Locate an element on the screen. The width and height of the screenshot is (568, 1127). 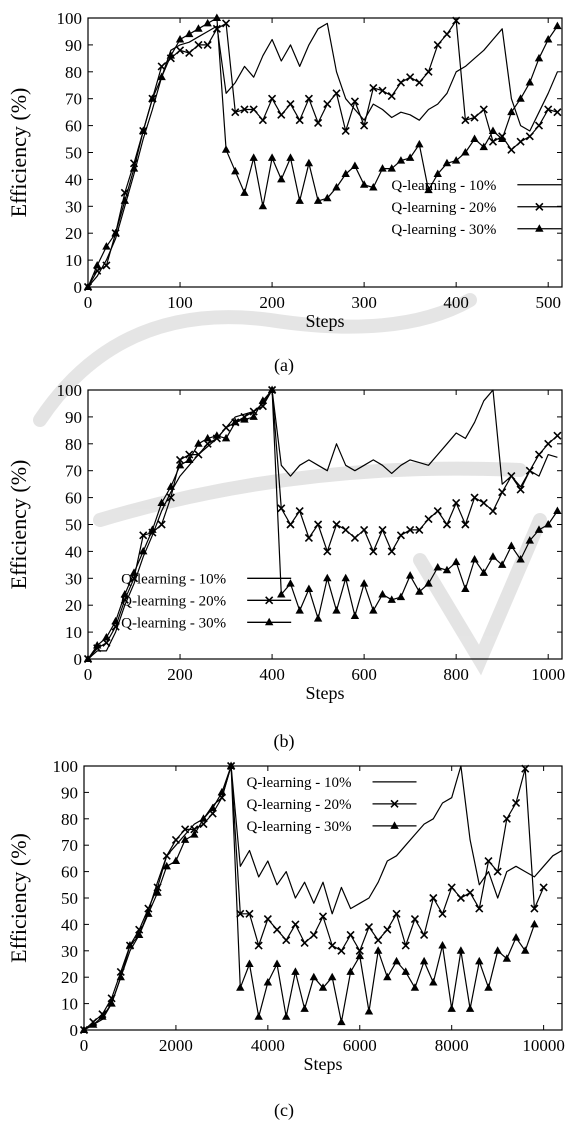
x-tick-label: 0 is located at coordinates (84, 1045).